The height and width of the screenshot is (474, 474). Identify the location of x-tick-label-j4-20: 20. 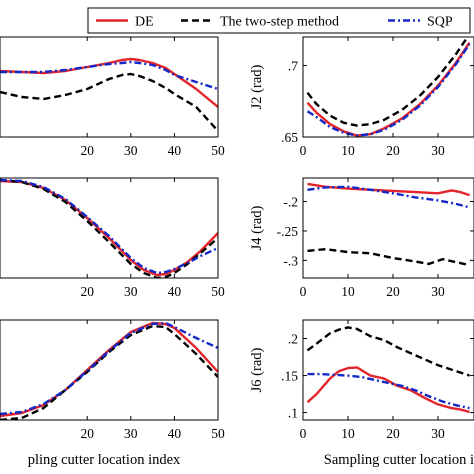
(393, 291).